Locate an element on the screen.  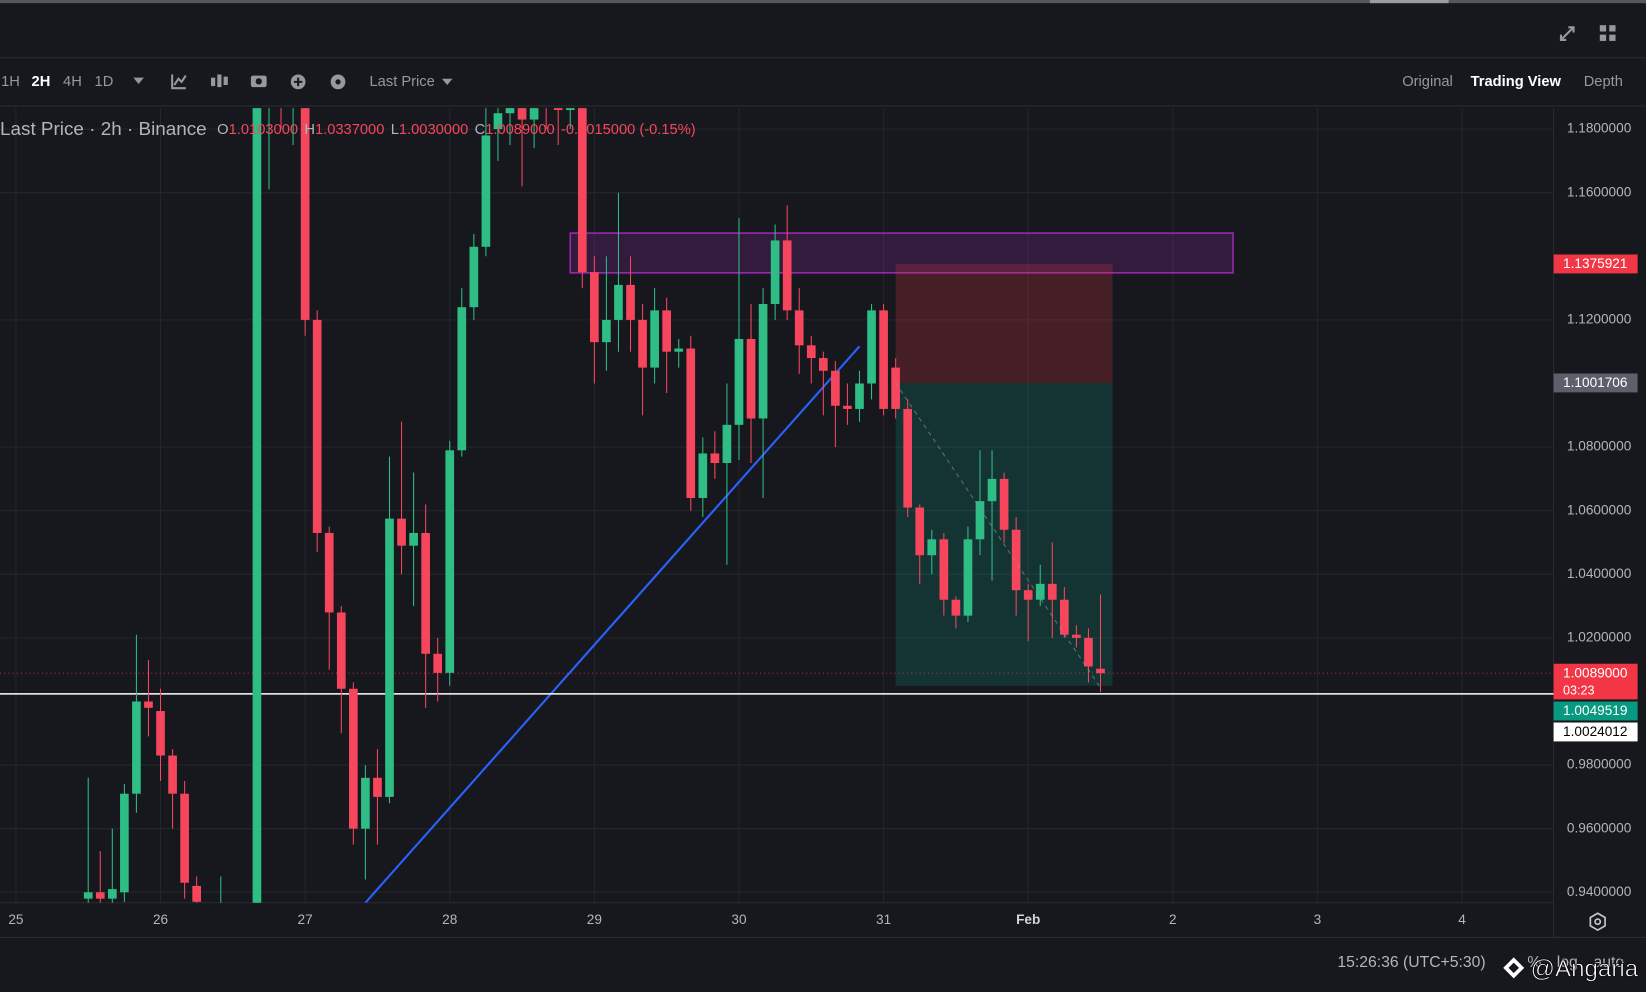
legend-value: 1.0030000 is located at coordinates (433, 130).